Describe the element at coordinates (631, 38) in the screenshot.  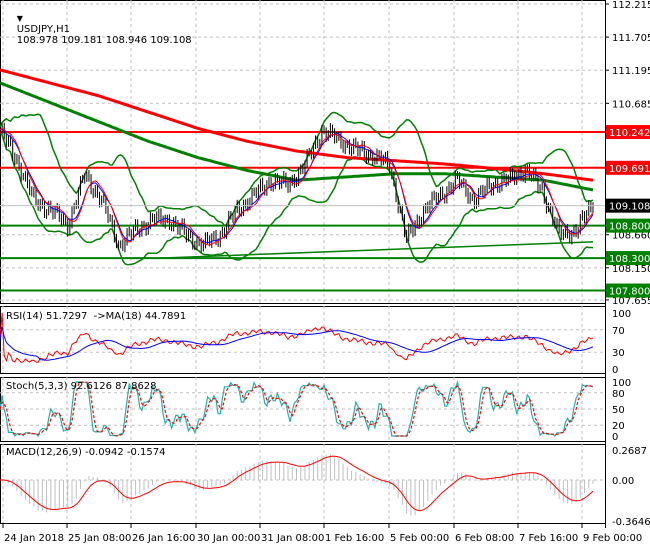
I see `price-label: 111.705` at that location.